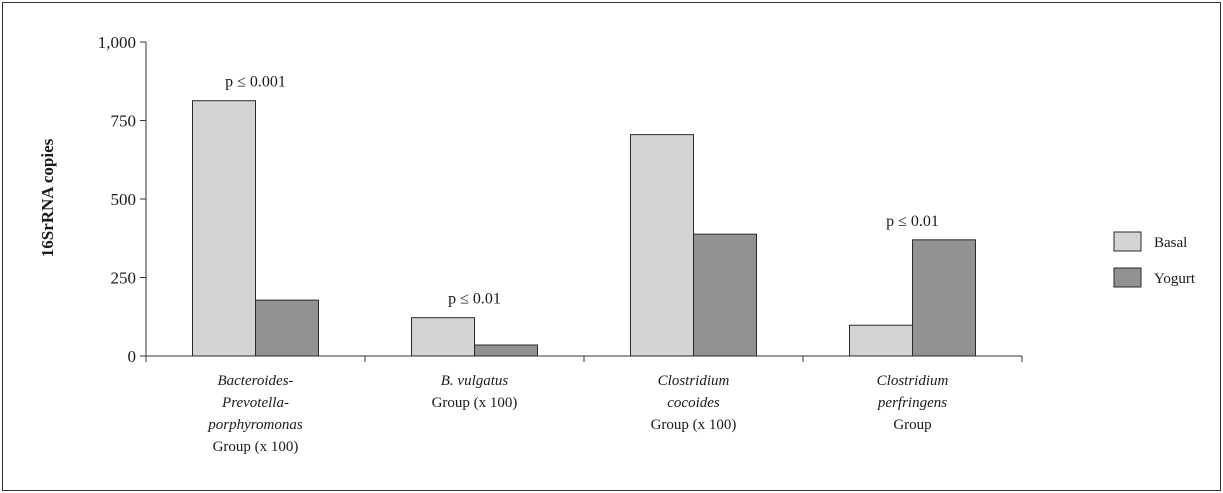  What do you see at coordinates (1127, 277) in the screenshot?
I see `legend-swatch-yogurt` at bounding box center [1127, 277].